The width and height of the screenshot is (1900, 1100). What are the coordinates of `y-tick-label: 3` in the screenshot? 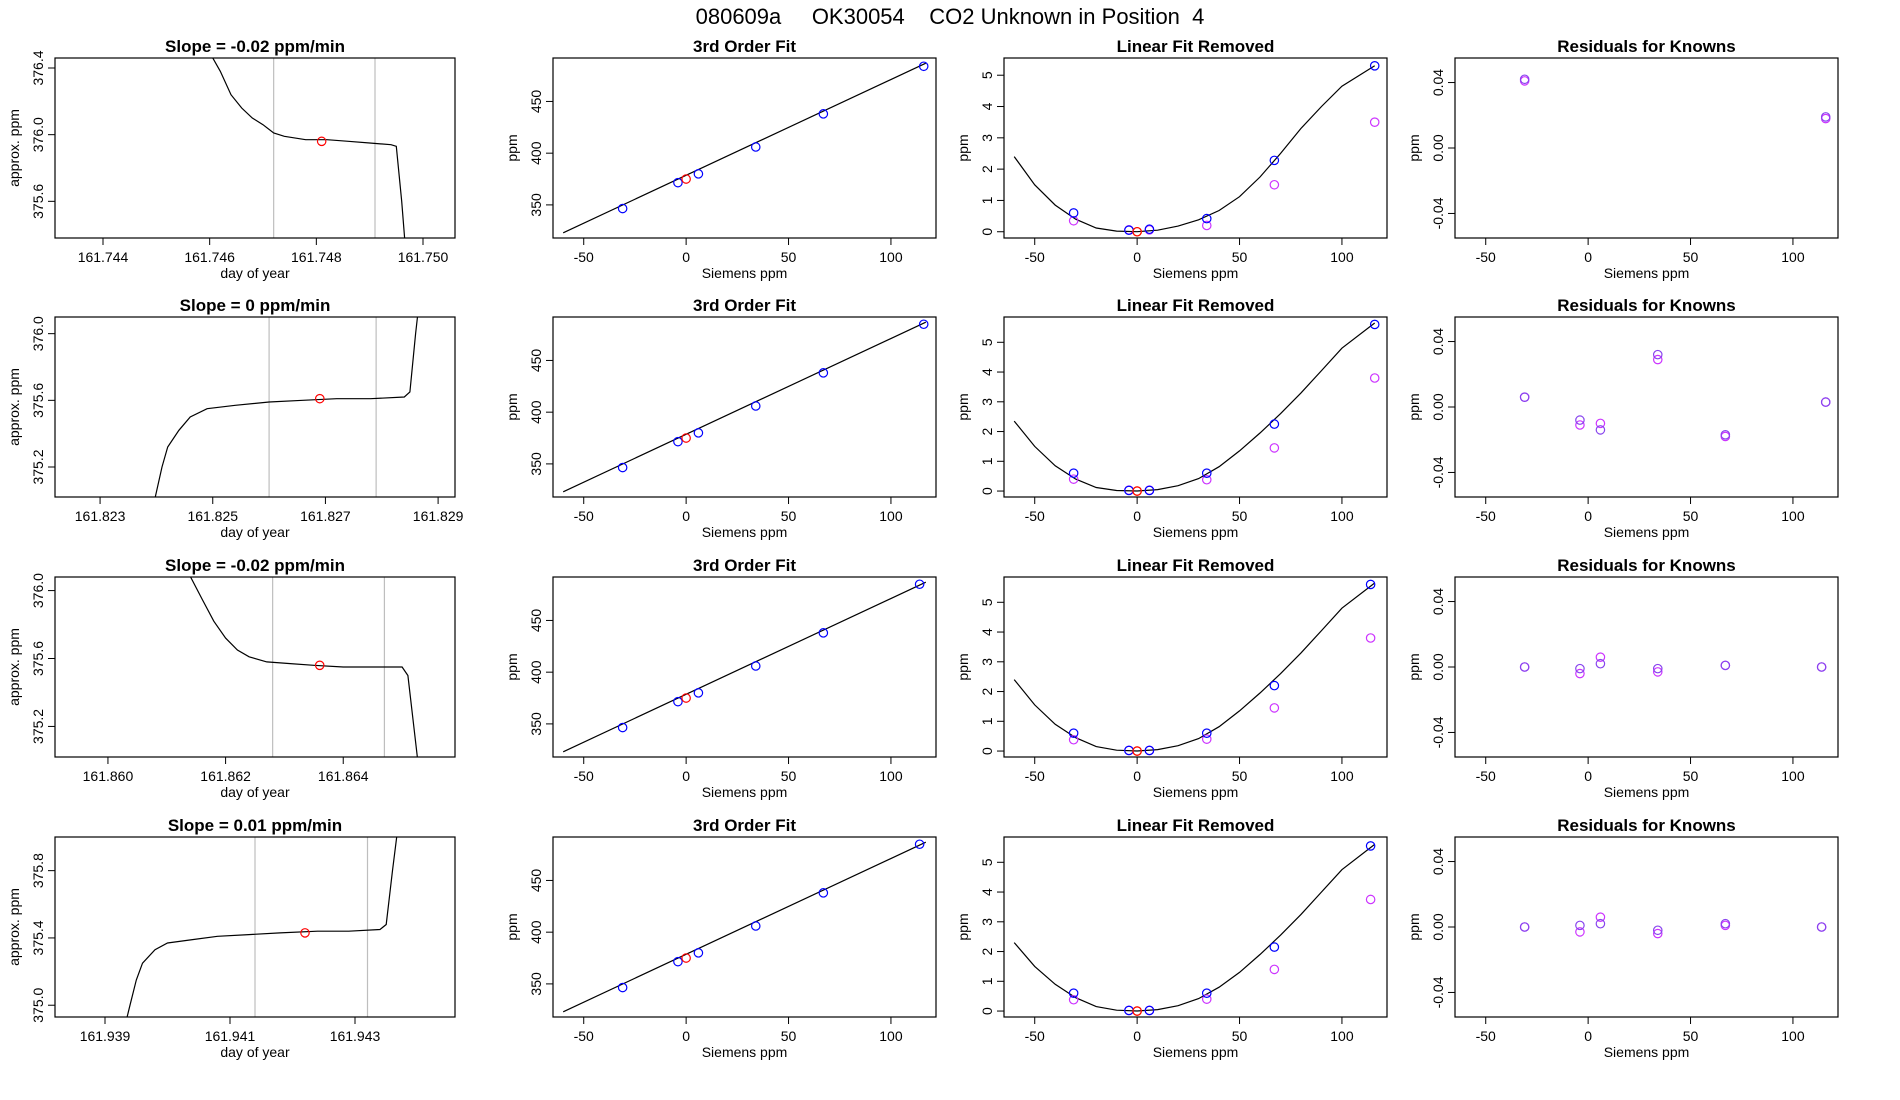 It's located at (987, 138).